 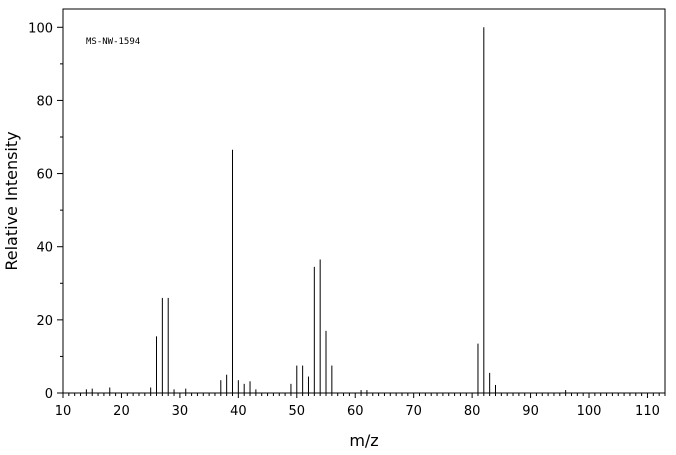 I want to click on y-axis-ticks: 0 20 40 60 80 100, so click(x=45, y=211).